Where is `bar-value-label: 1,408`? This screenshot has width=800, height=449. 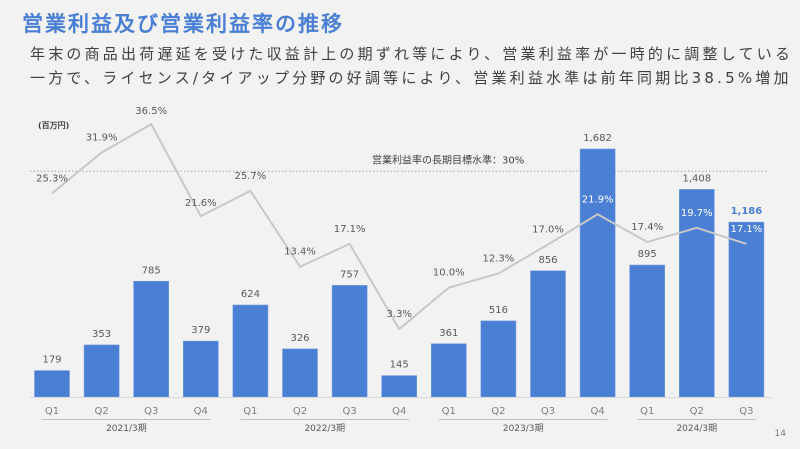 bar-value-label: 1,408 is located at coordinates (696, 178).